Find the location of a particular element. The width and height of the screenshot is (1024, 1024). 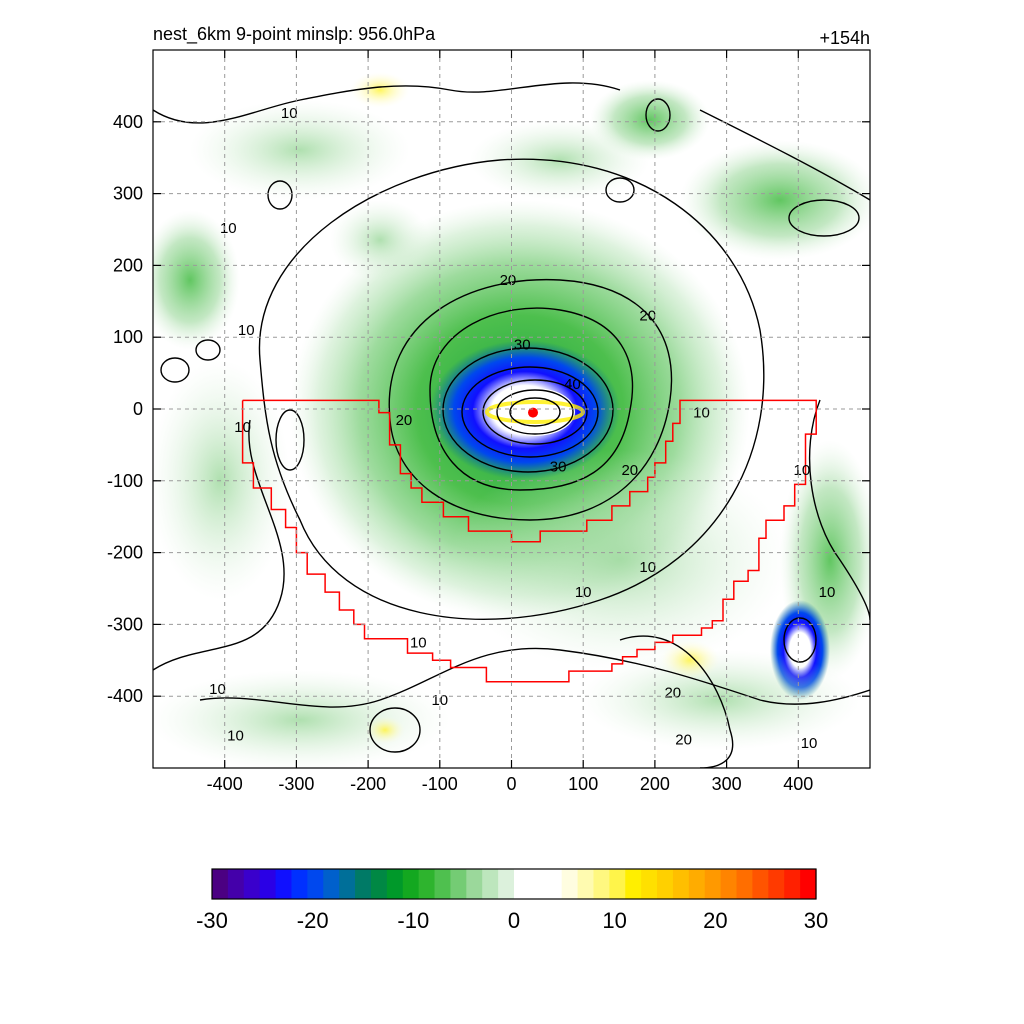

colorbar-tick-label: -20 is located at coordinates (313, 920).